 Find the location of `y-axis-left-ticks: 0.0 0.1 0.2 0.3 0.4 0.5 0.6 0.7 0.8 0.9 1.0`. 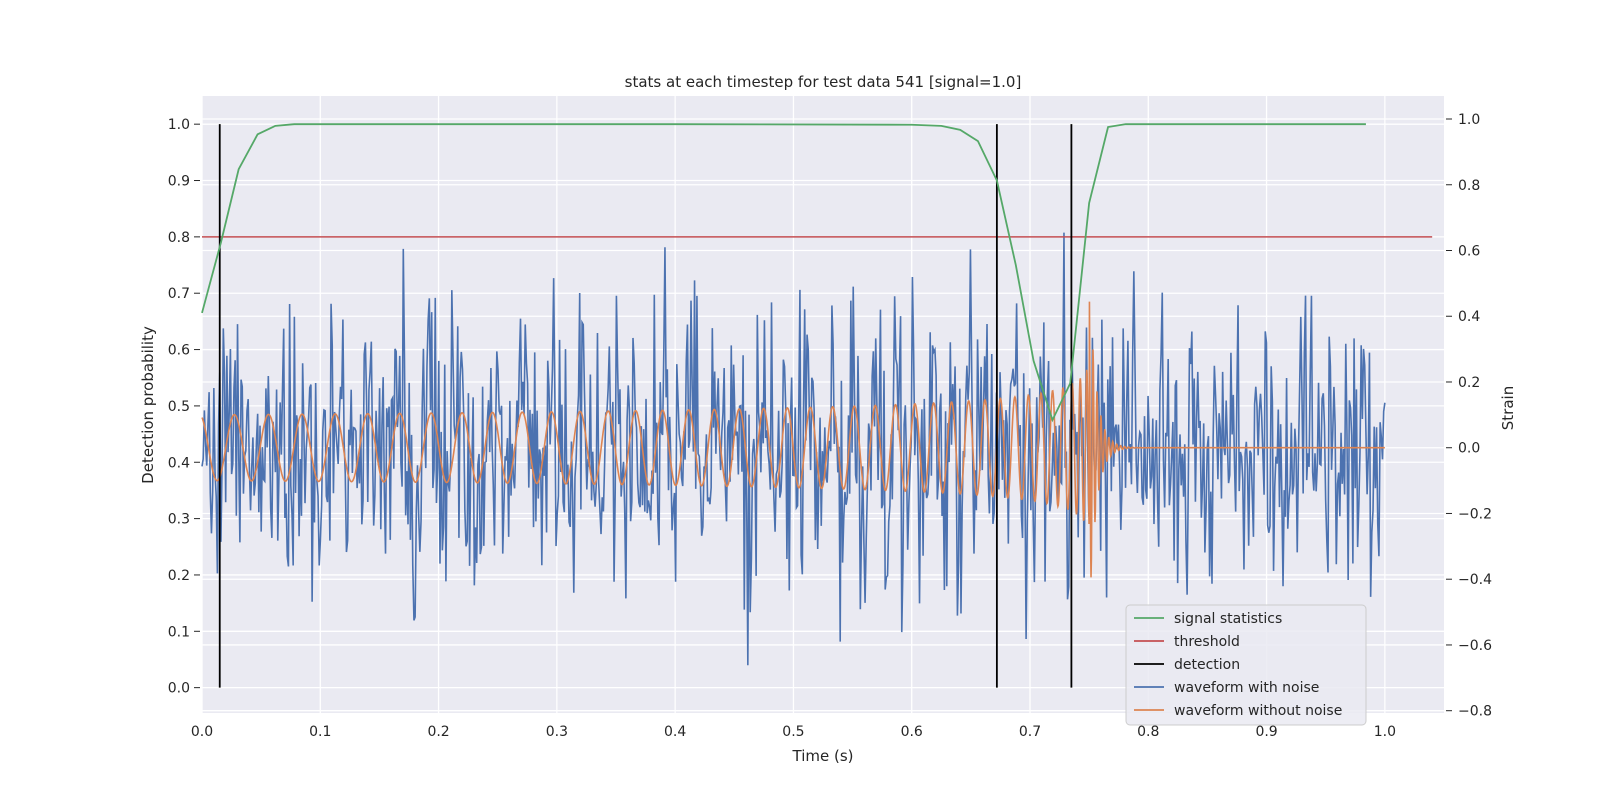

y-axis-left-ticks: 0.0 0.1 0.2 0.3 0.4 0.5 0.6 0.7 0.8 0.9 1.0 is located at coordinates (184, 407).